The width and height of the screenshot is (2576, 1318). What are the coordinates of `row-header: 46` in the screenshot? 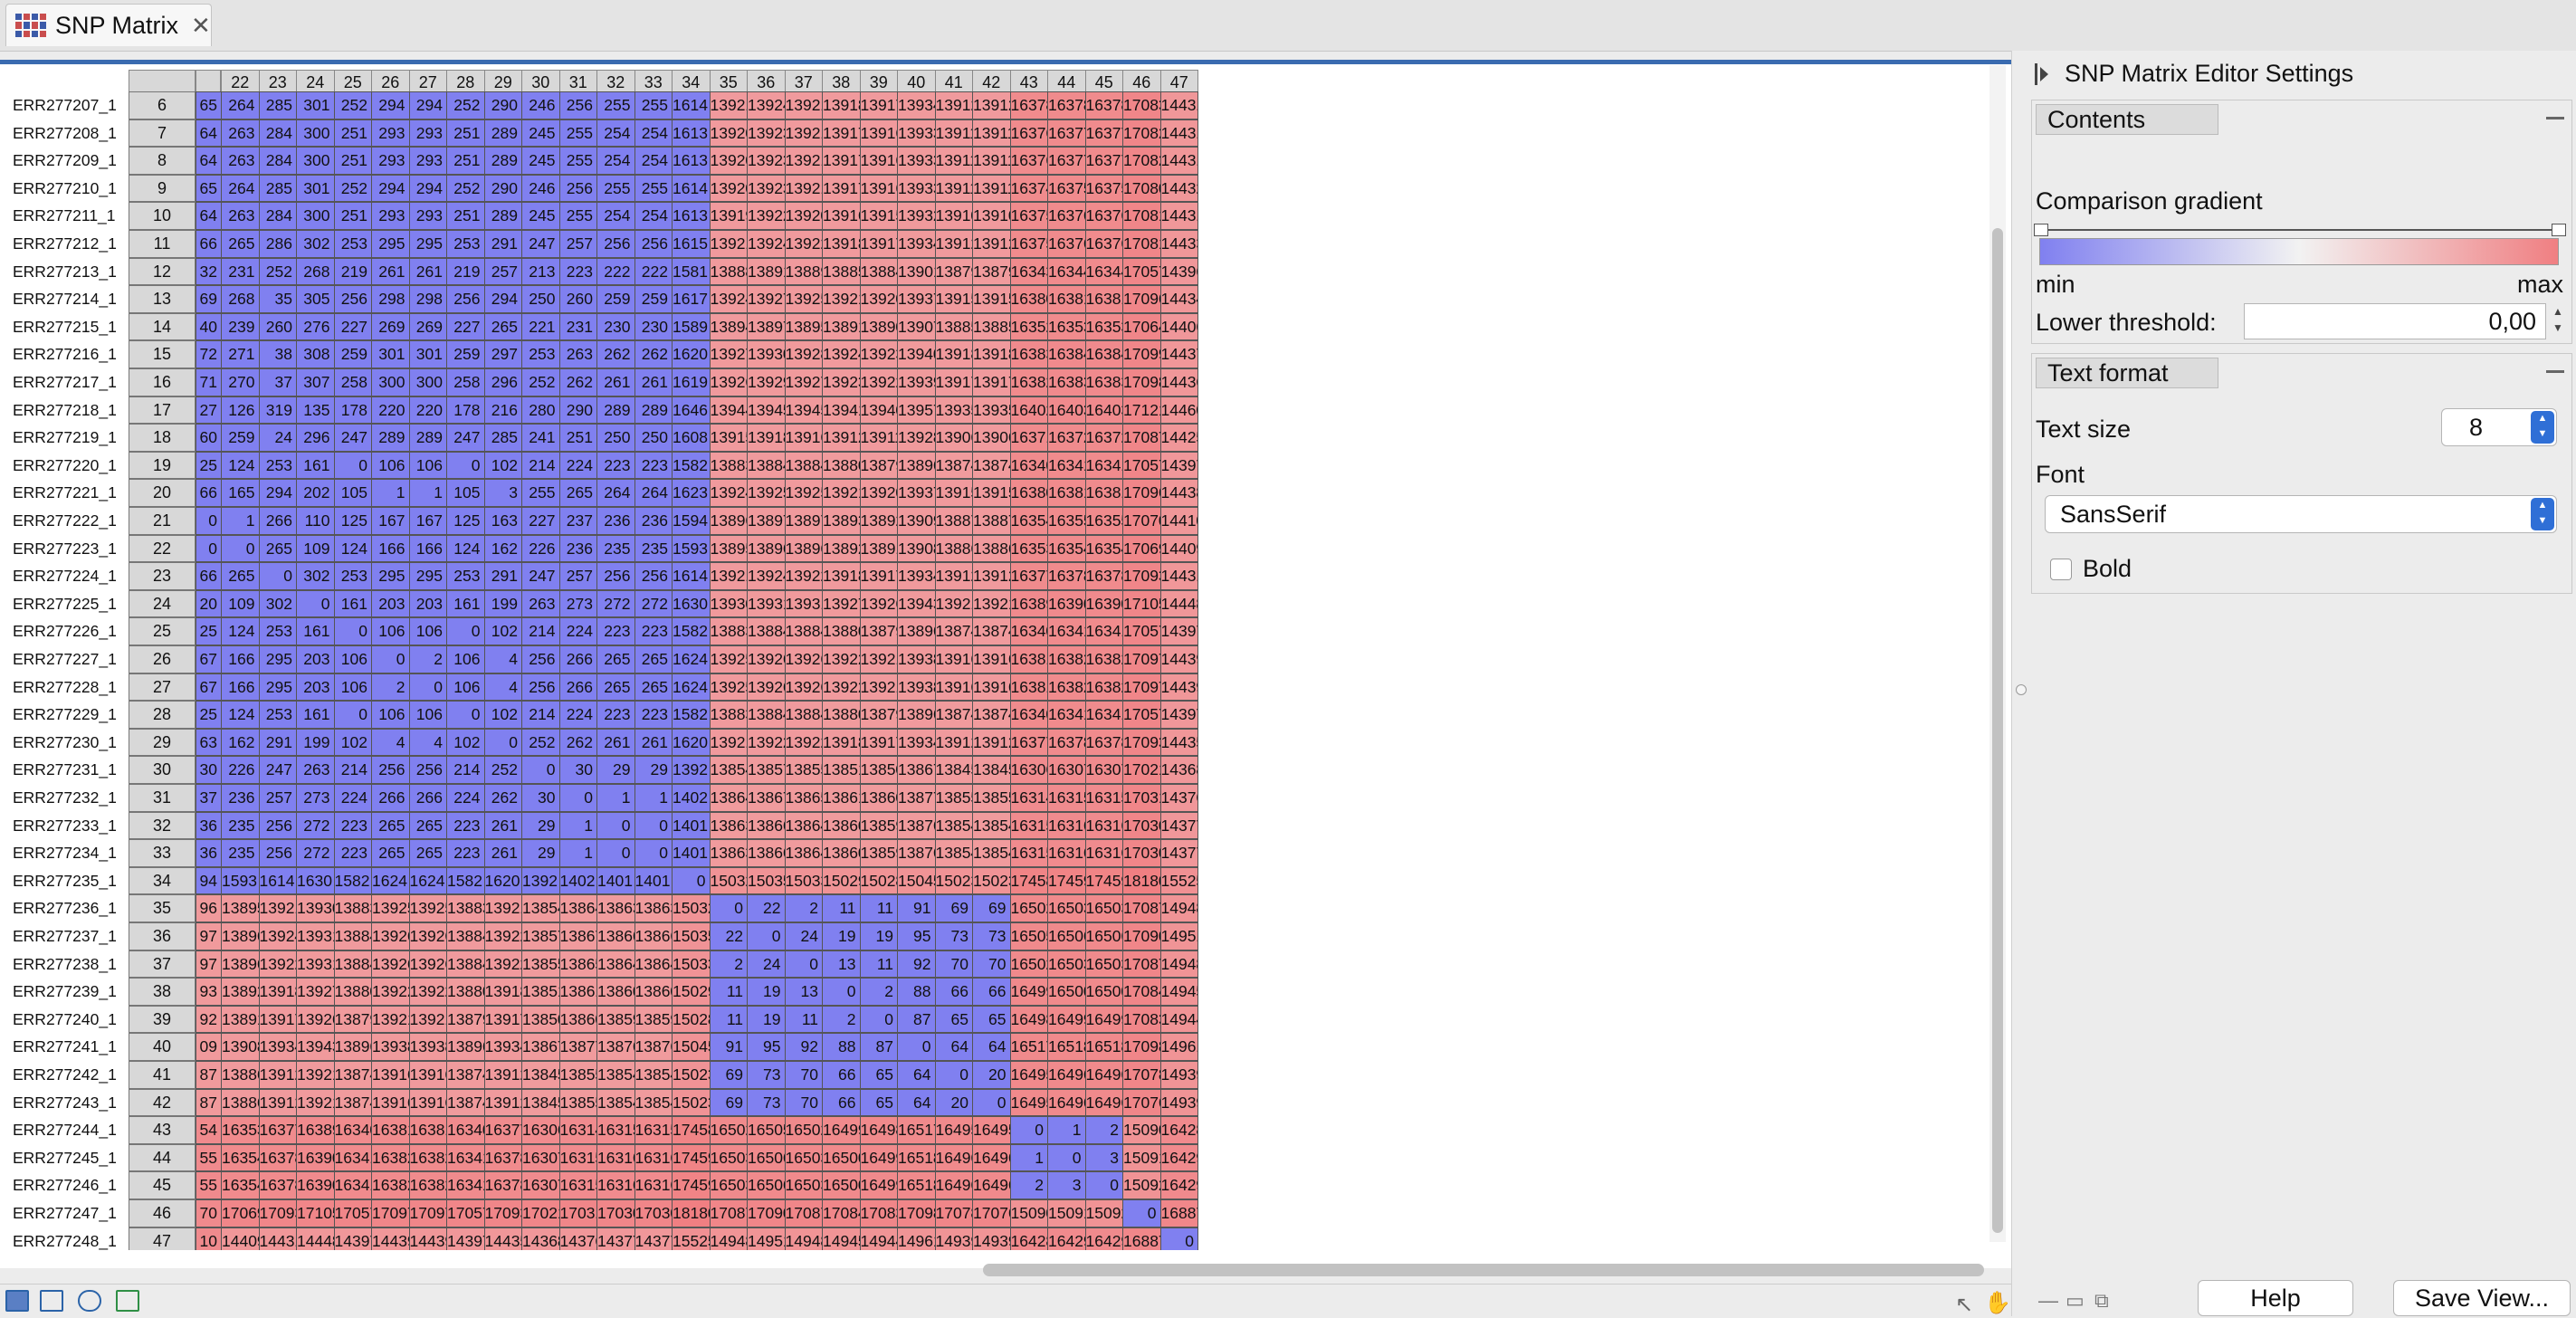 It's located at (163, 1213).